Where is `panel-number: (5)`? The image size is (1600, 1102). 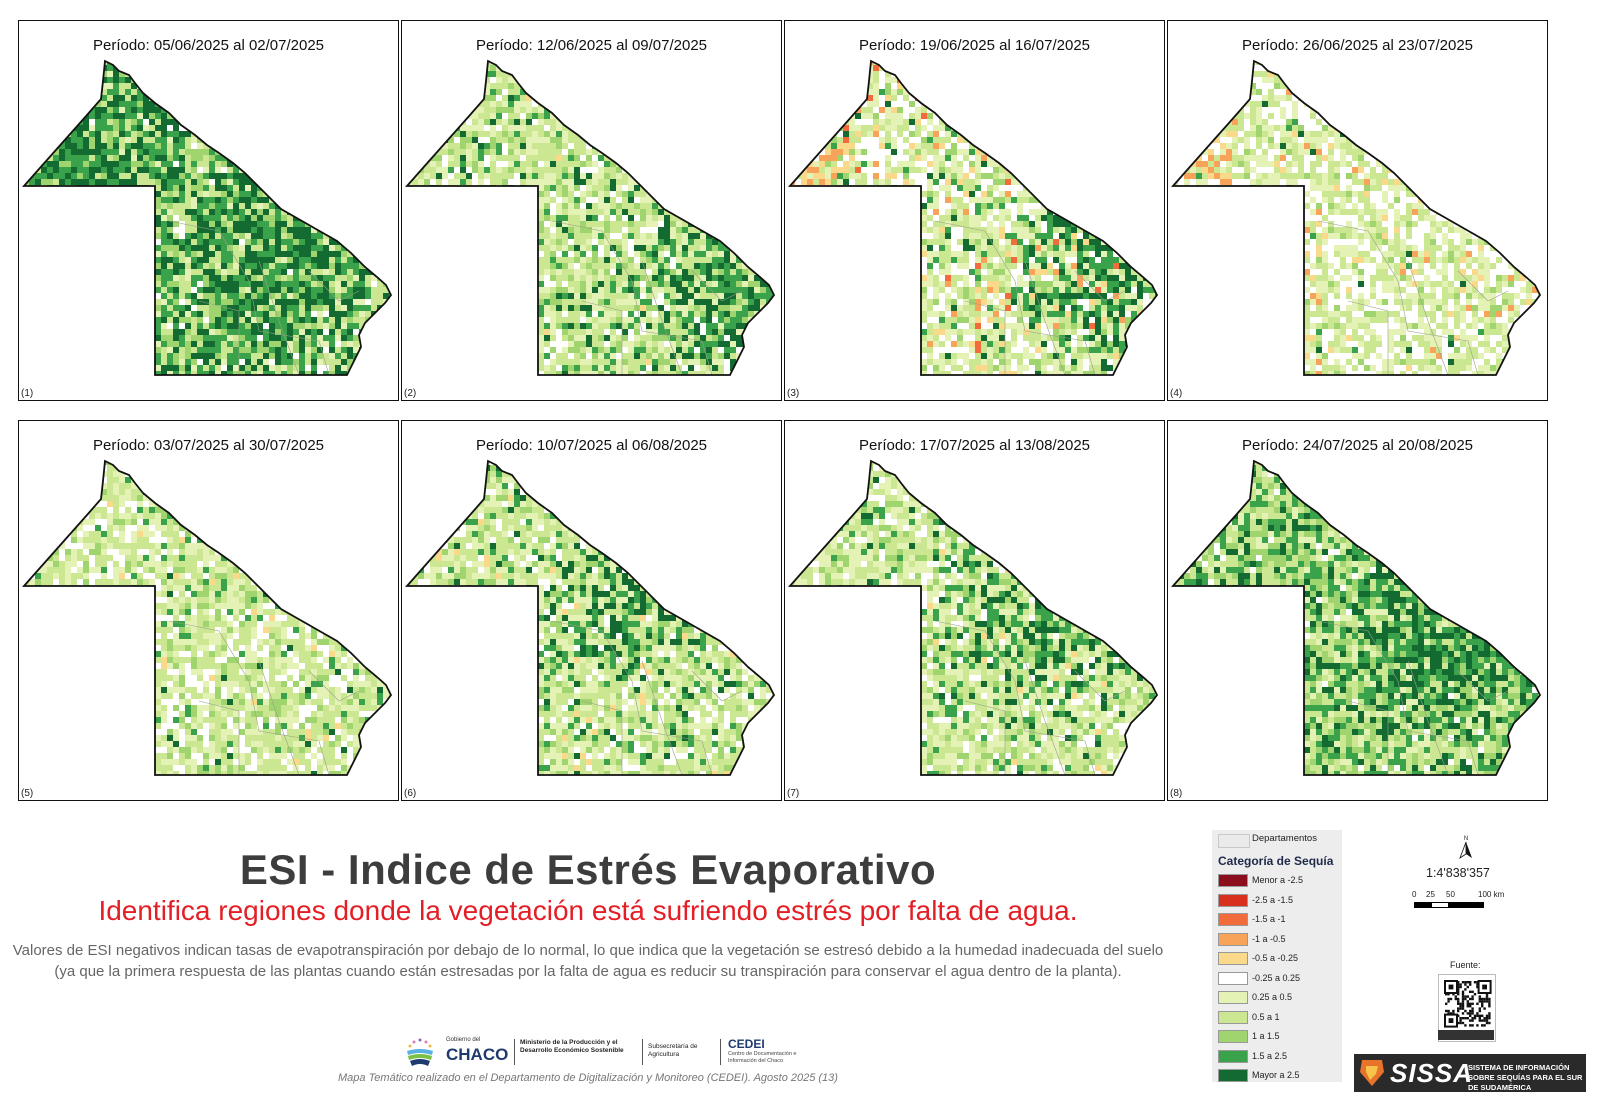
panel-number: (5) is located at coordinates (27, 793).